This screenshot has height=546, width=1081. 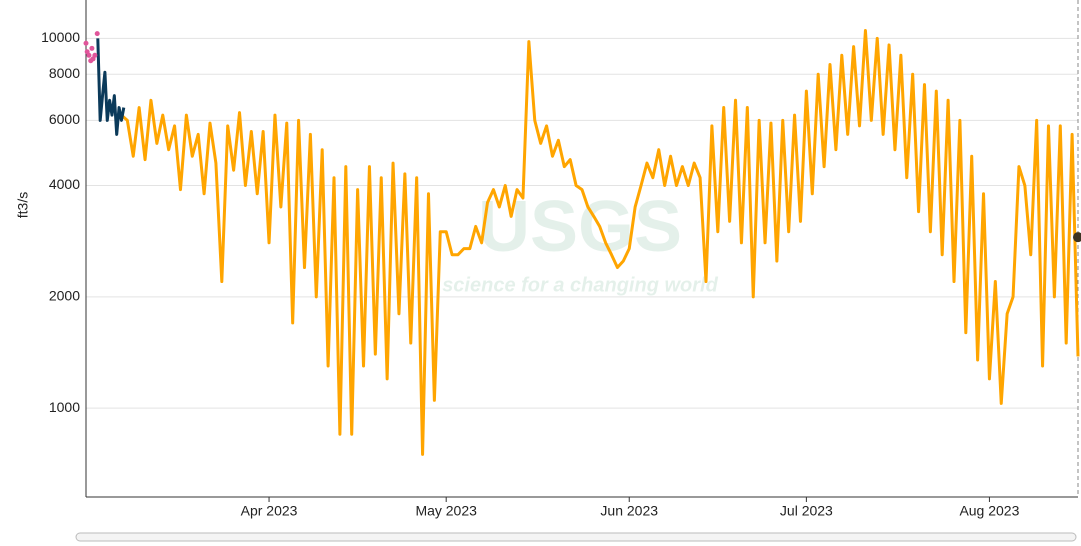 I want to click on y-tick-label: 2000, so click(x=64, y=296).